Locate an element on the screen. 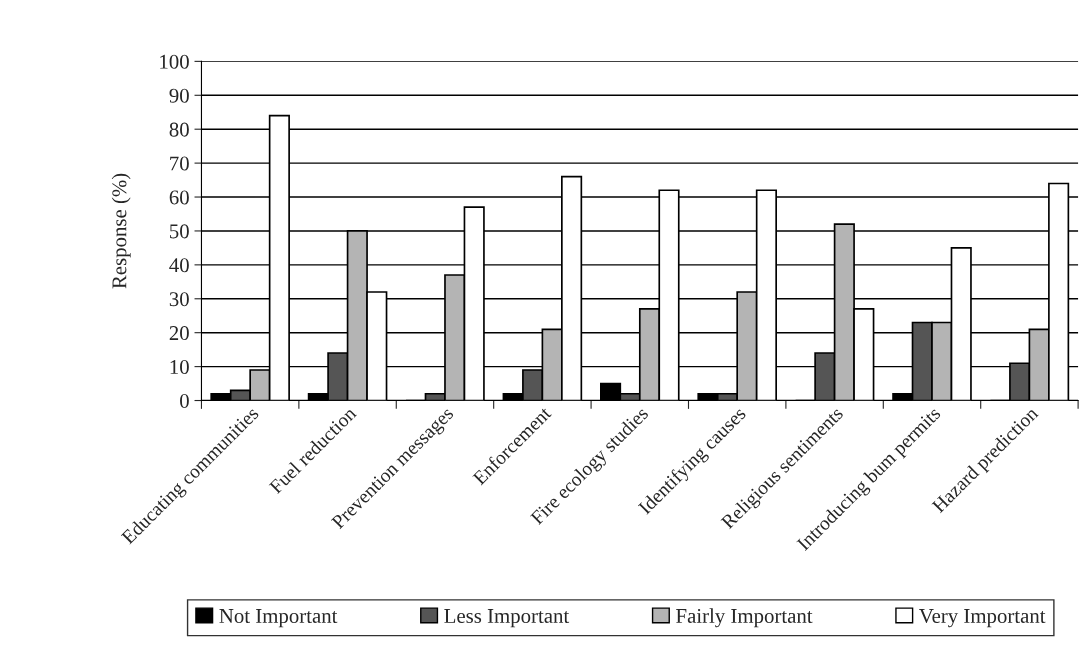 This screenshot has width=1089, height=646. y-tick-label: 30 is located at coordinates (179, 299).